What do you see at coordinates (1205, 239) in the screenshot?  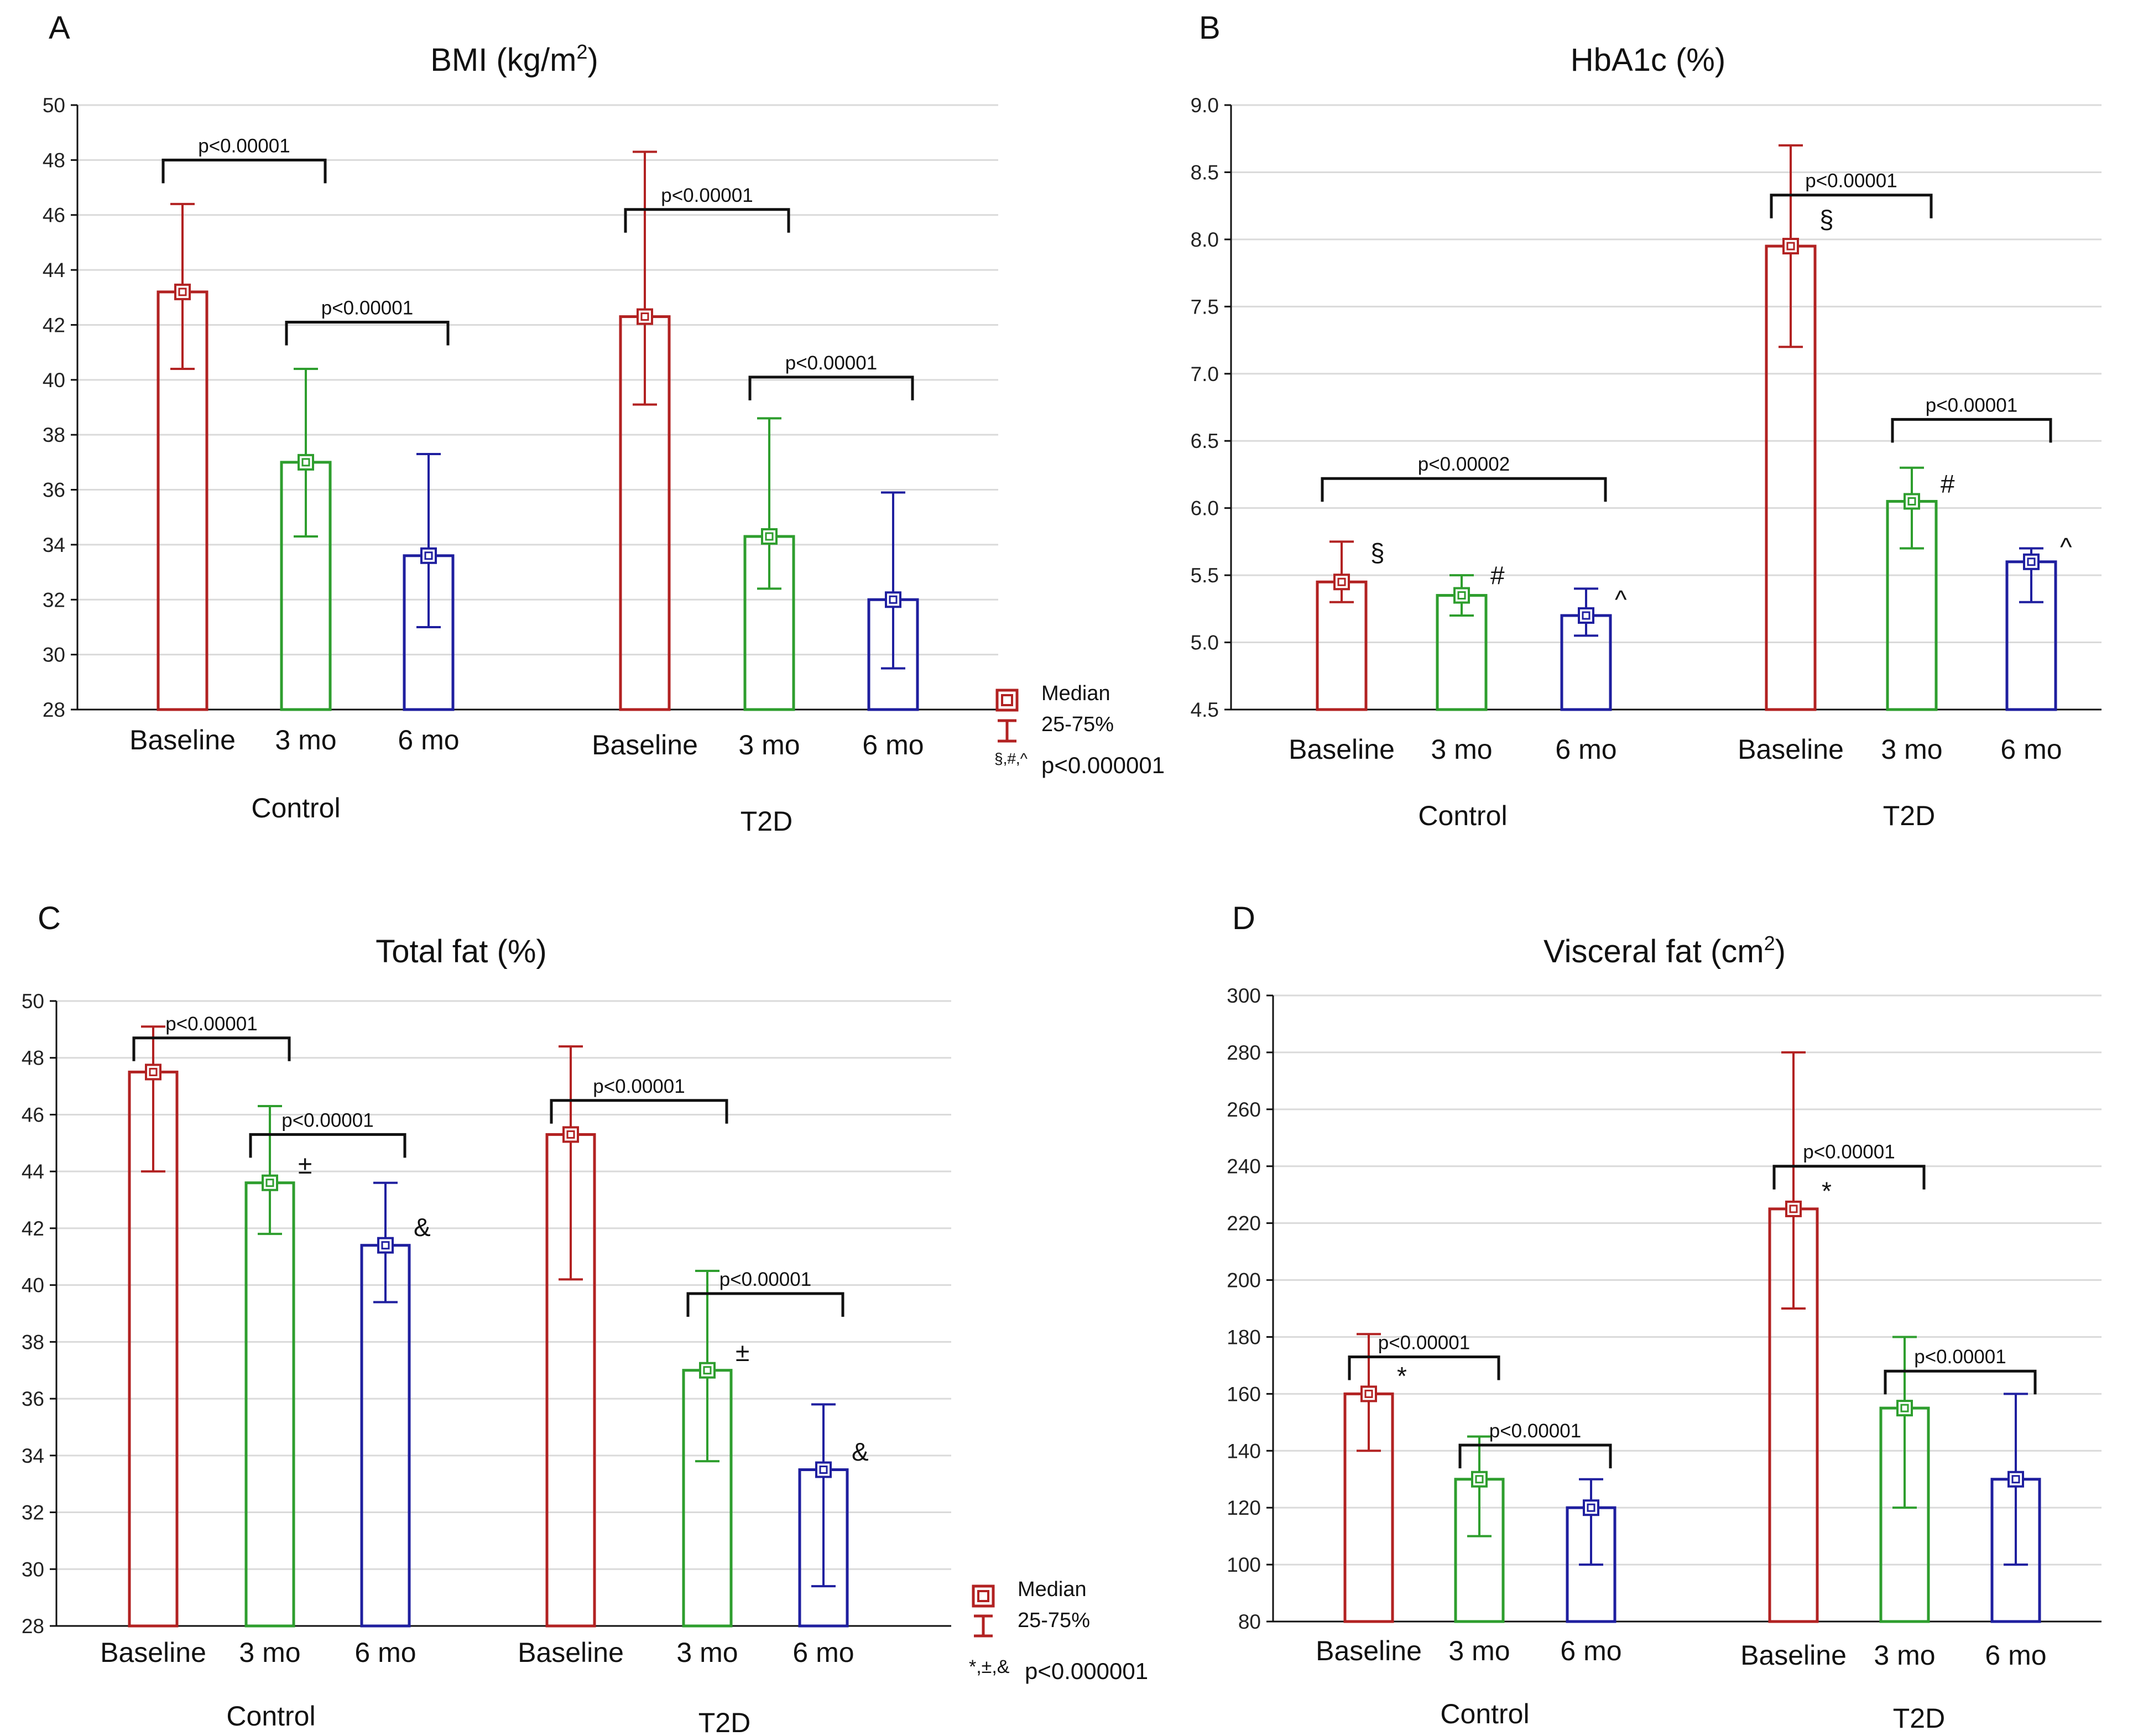 I see `y-tick-label: 8.0` at bounding box center [1205, 239].